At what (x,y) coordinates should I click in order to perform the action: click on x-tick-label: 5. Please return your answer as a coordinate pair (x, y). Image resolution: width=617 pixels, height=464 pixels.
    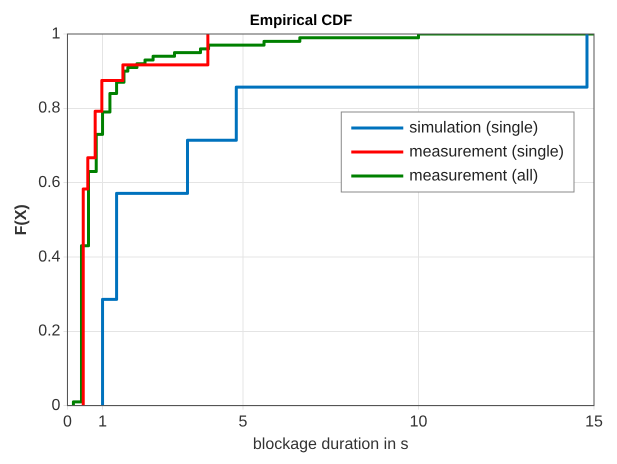
    Looking at the image, I should click on (243, 422).